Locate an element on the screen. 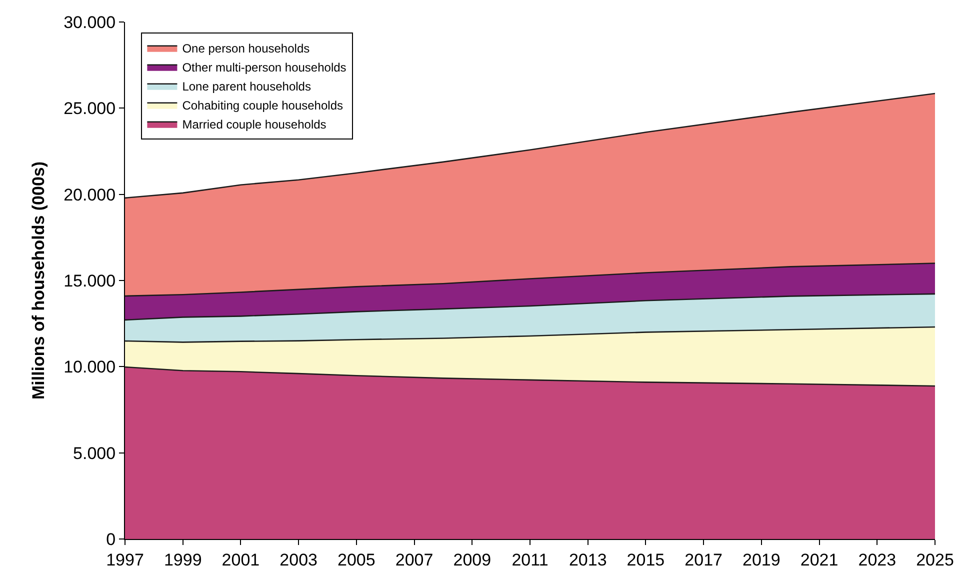 The height and width of the screenshot is (571, 955). legend-label: Lone parent households is located at coordinates (246, 87).